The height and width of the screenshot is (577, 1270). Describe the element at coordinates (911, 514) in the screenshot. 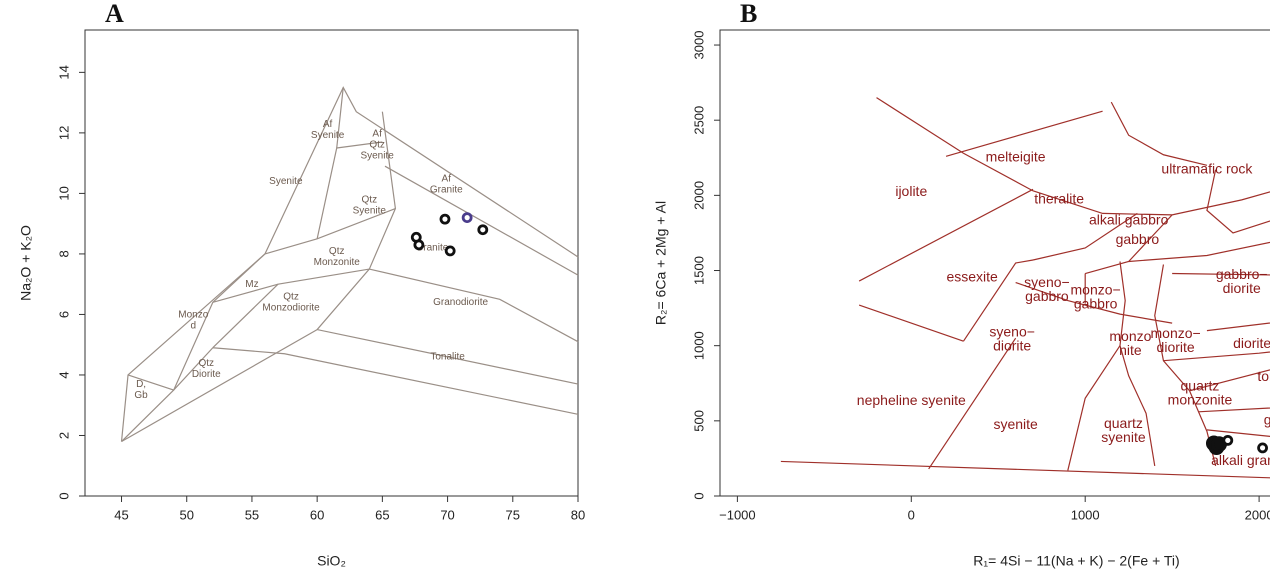

I see `x-tick-label: 0` at that location.